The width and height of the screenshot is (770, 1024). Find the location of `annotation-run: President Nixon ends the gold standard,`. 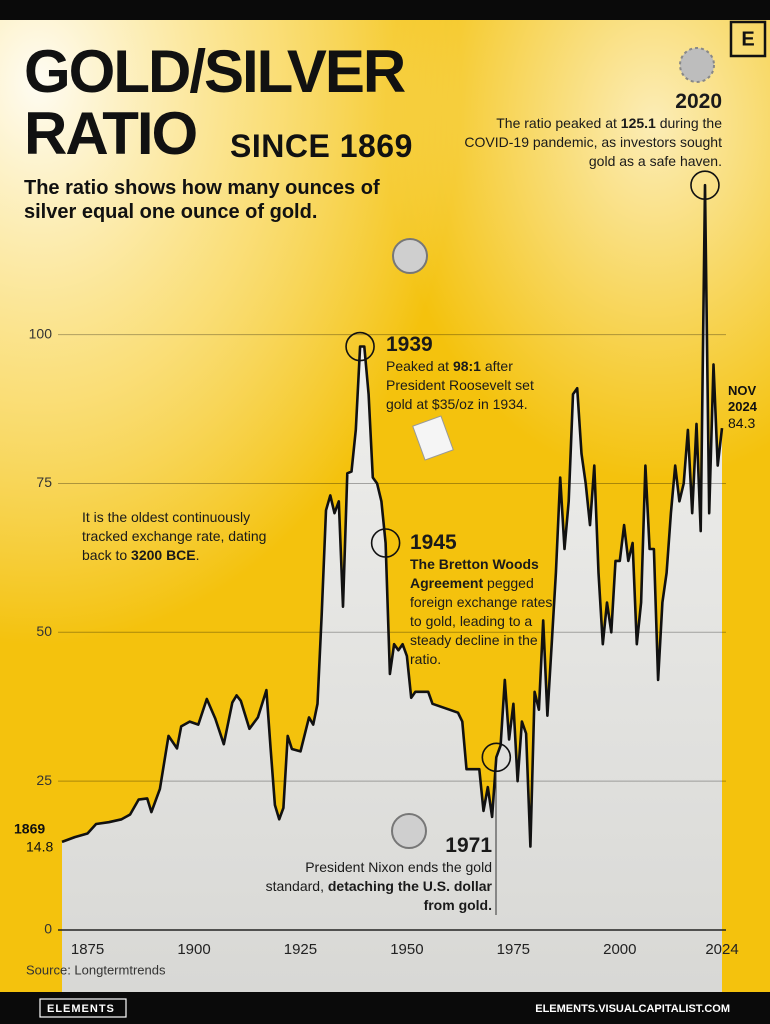

annotation-run: President Nixon ends the gold standard, is located at coordinates (378, 876).